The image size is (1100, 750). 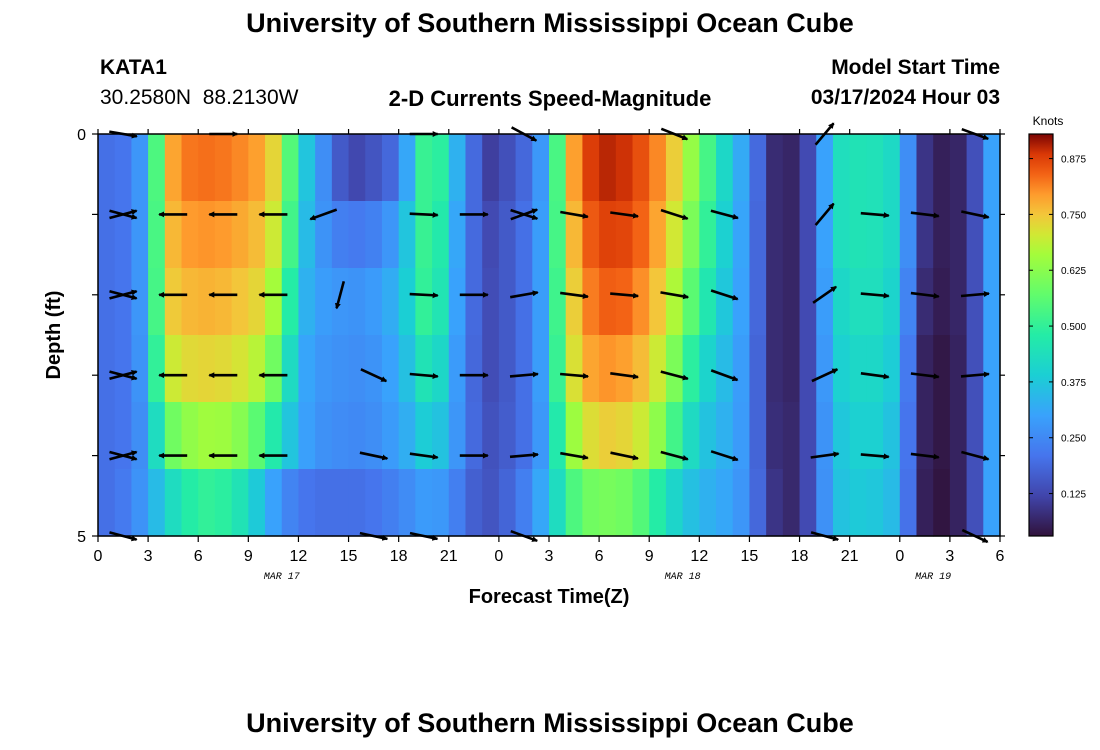 What do you see at coordinates (54, 335) in the screenshot?
I see `y-axis-label: Depth (ft)` at bounding box center [54, 335].